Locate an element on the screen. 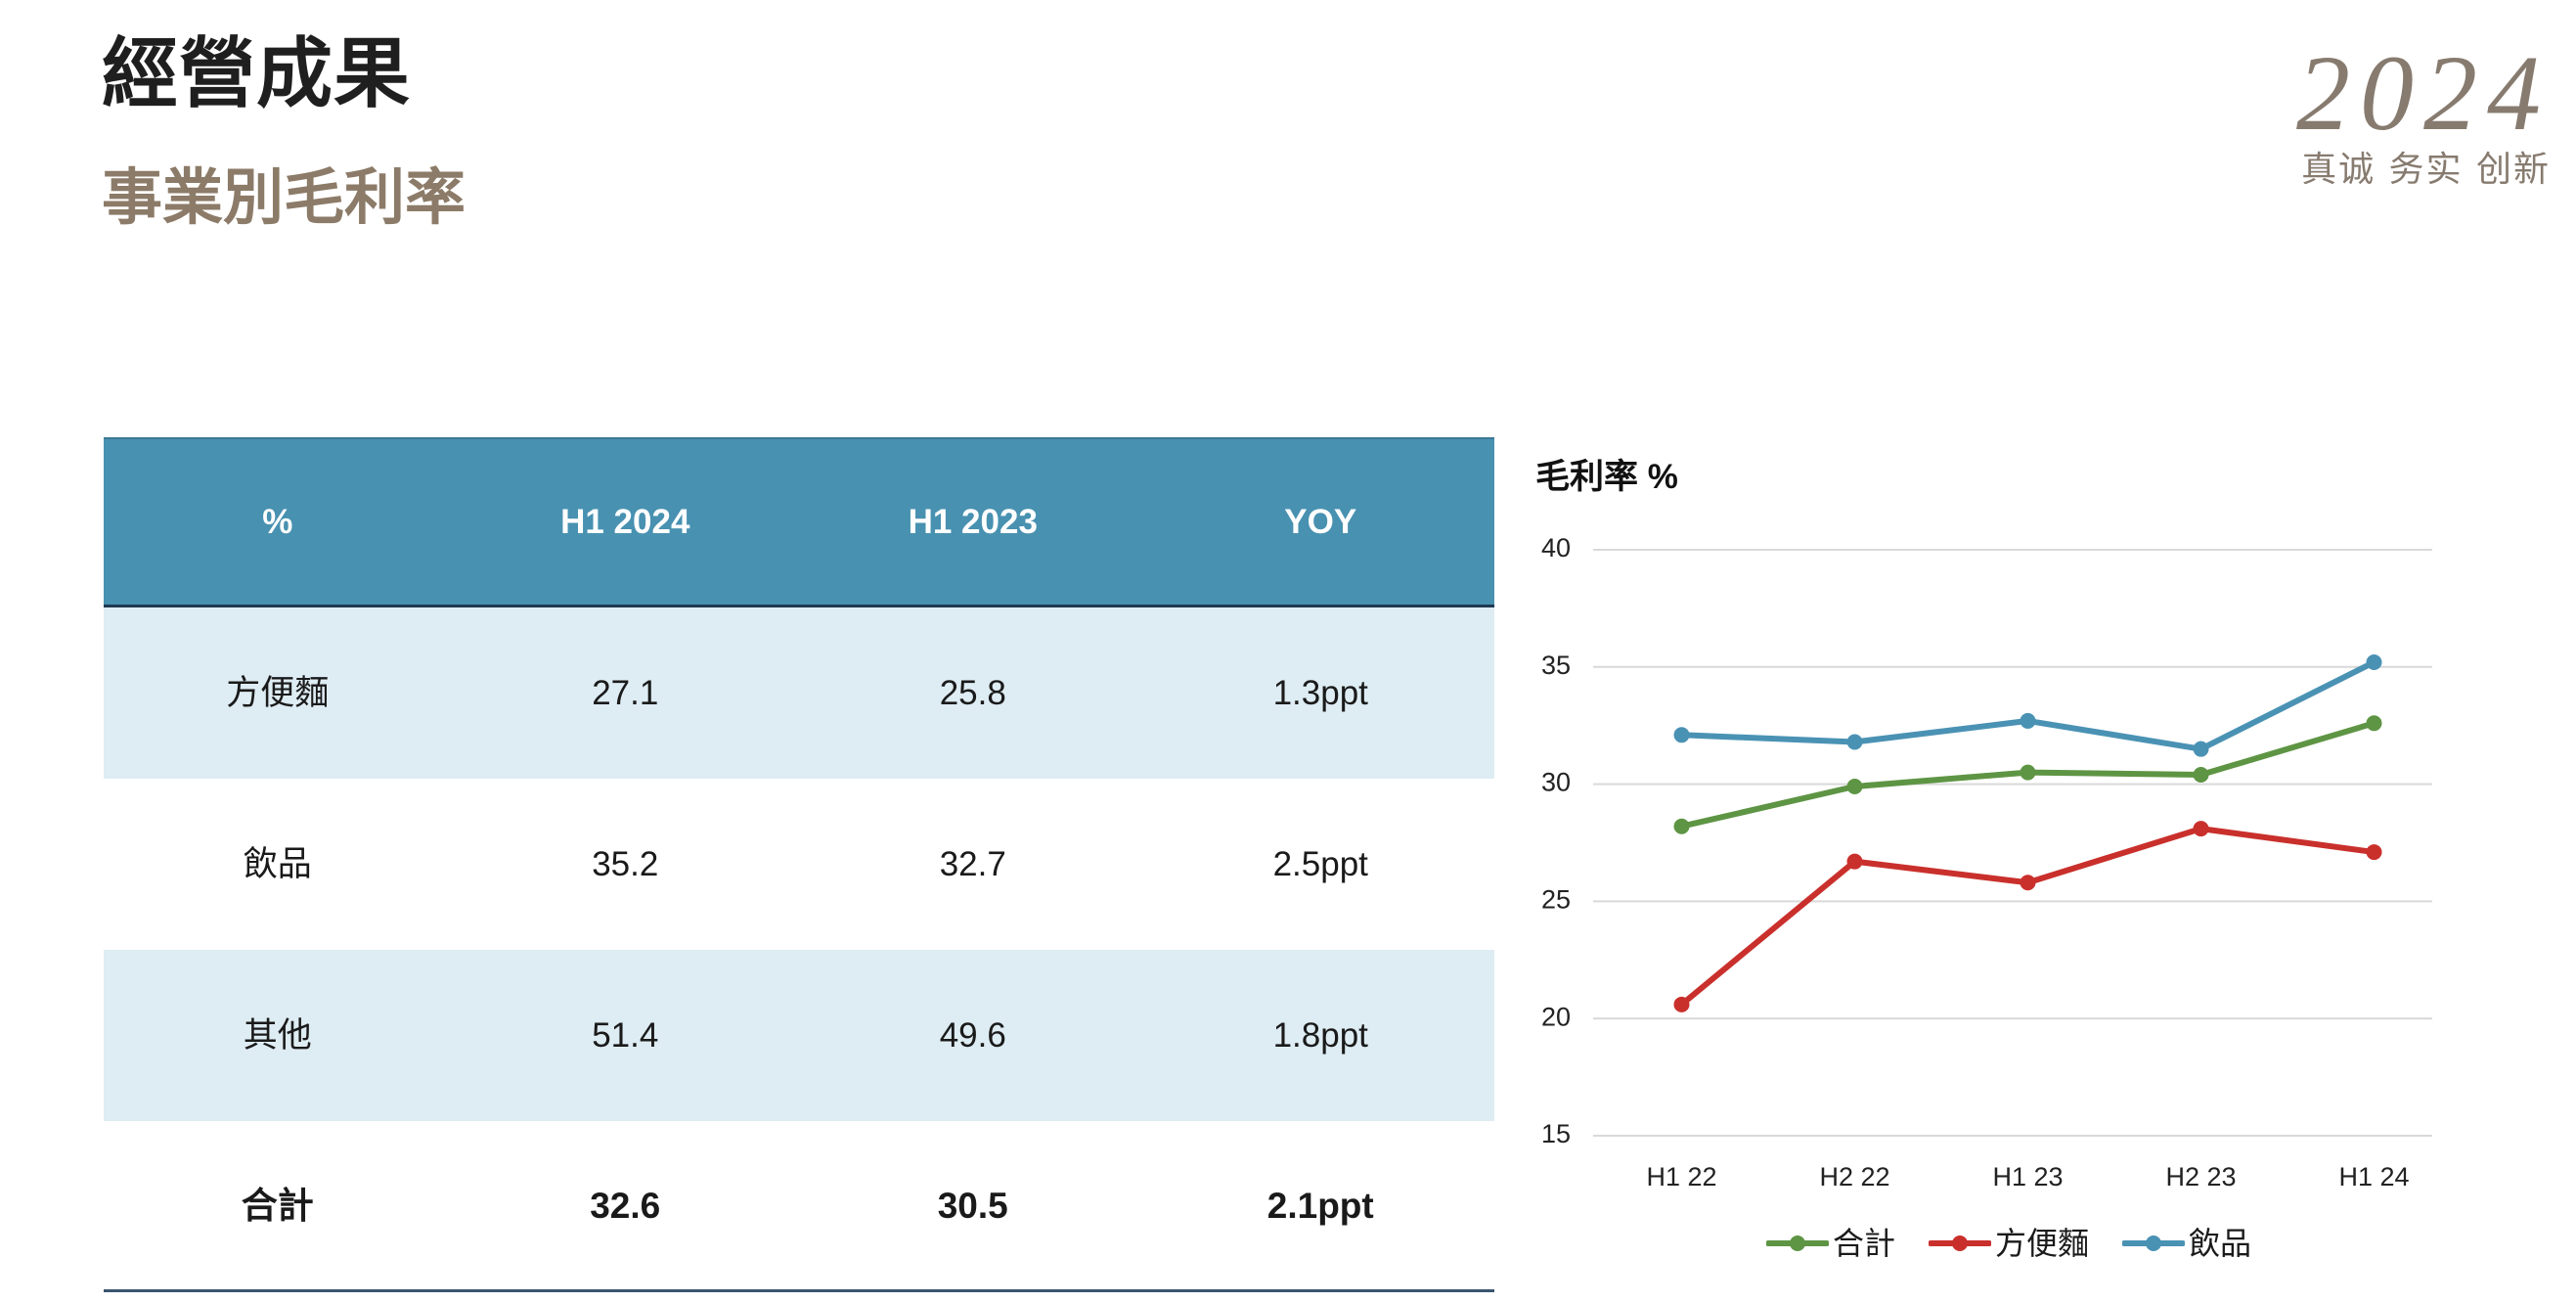 Image resolution: width=2576 pixels, height=1303 pixels. legend-item: 飲品 is located at coordinates (2186, 1243).